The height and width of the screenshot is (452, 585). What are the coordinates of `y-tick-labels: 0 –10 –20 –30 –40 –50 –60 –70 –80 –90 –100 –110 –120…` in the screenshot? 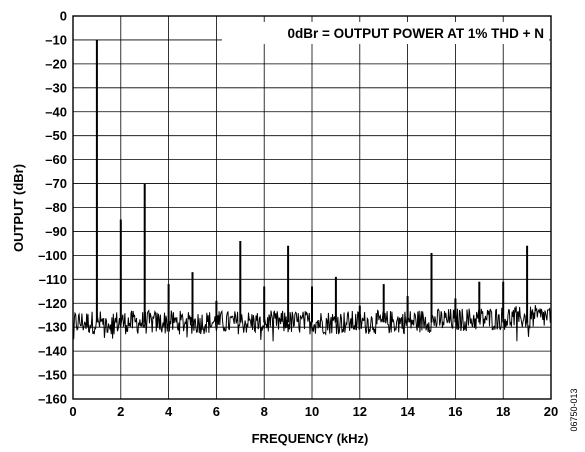 It's located at (52, 208).